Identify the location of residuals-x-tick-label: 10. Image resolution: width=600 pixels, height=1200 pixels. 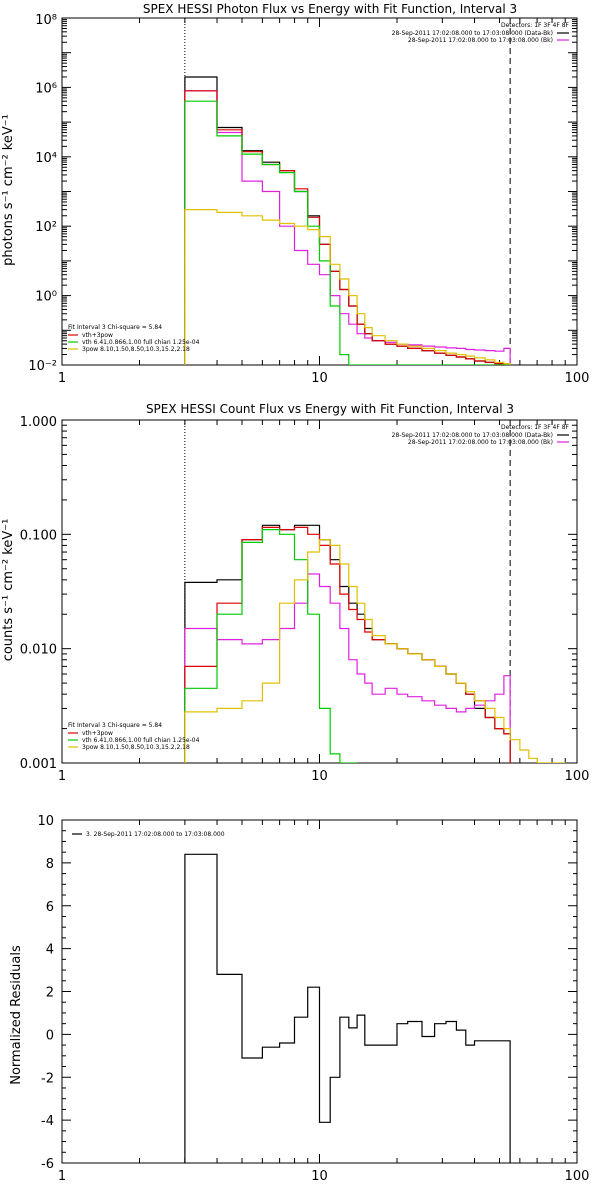
(319, 1176).